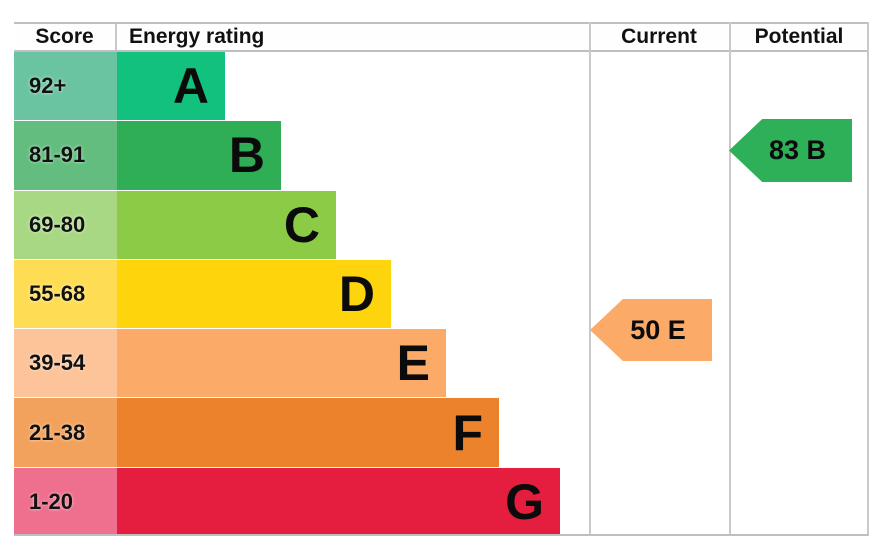 The width and height of the screenshot is (886, 556). Describe the element at coordinates (797, 150) in the screenshot. I see `potential-rating-label: 83 B` at that location.